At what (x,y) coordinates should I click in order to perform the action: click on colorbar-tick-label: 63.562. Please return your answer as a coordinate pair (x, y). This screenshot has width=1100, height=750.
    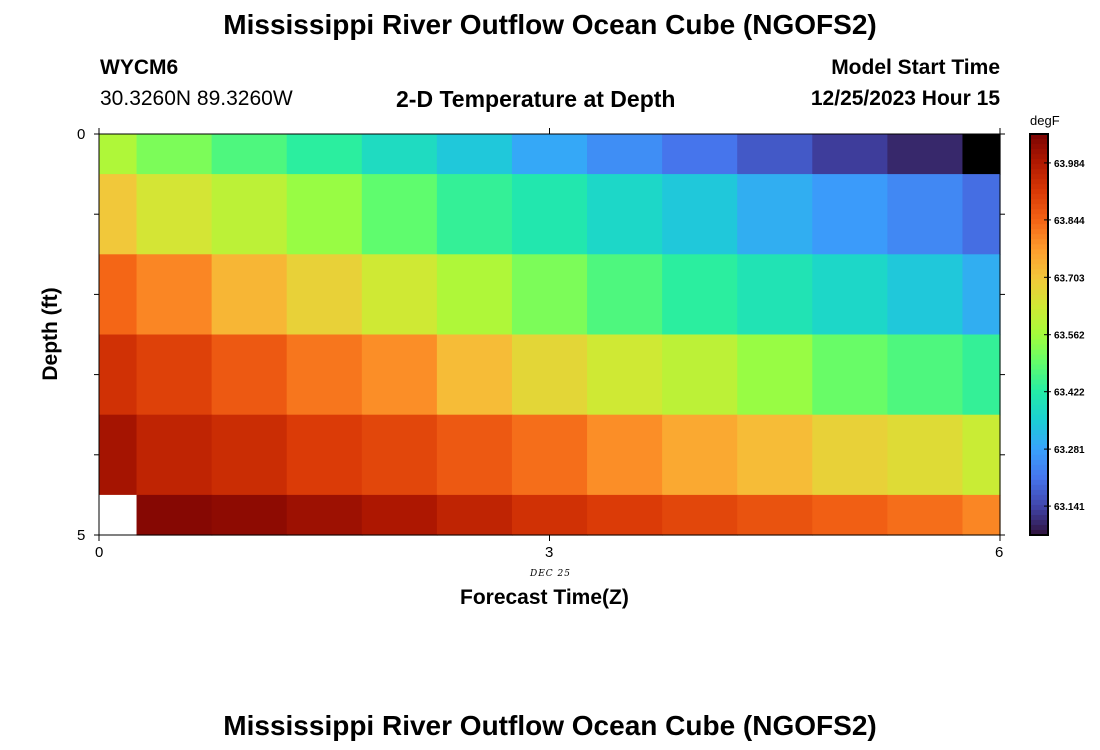
    Looking at the image, I should click on (1069, 336).